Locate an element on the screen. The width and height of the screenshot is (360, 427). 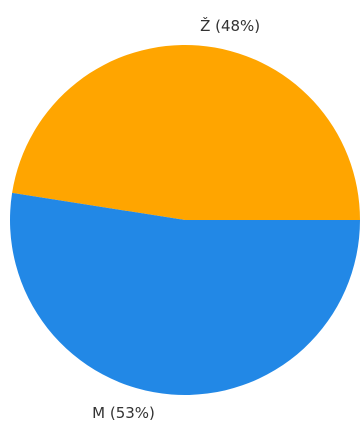
slice-label: Ž (48%) is located at coordinates (230, 25).